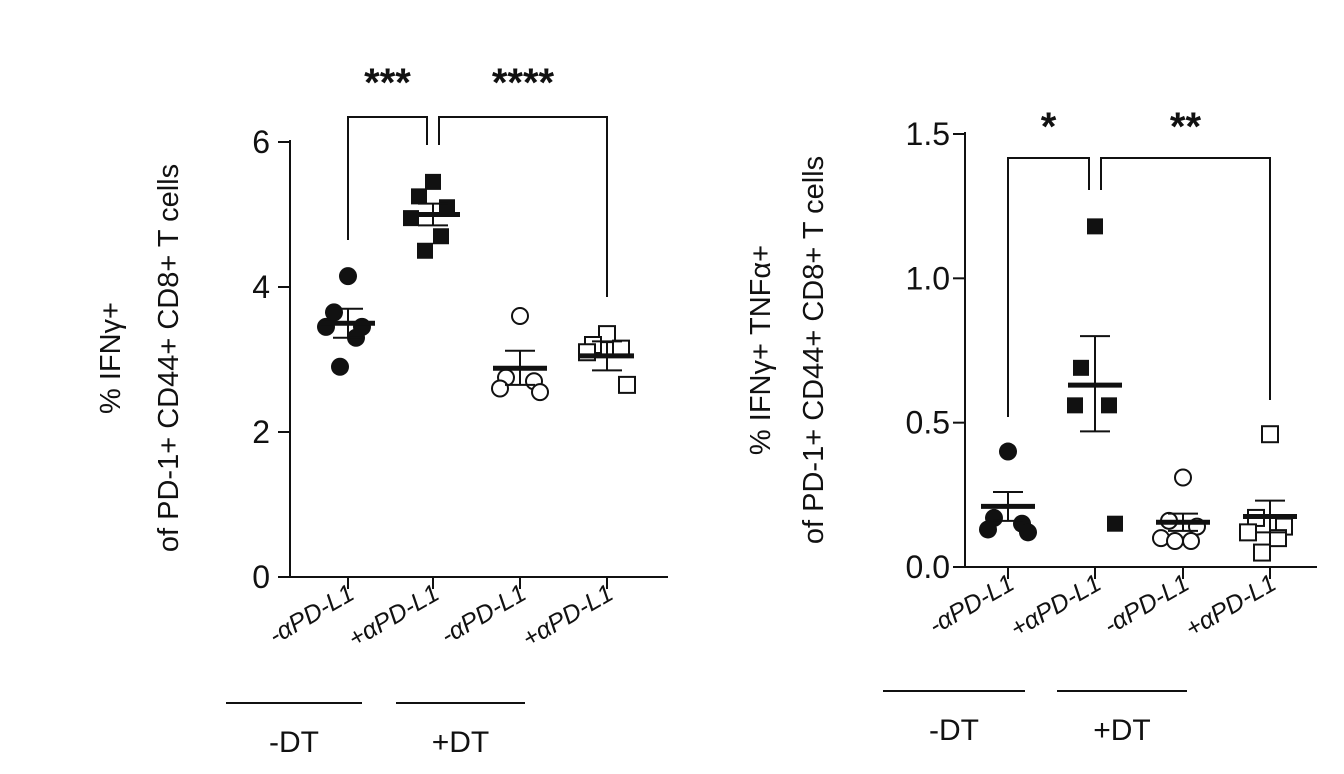 The height and width of the screenshot is (774, 1344). I want to click on y-axis-label-line-1: % IFNγ+, so click(111, 358).